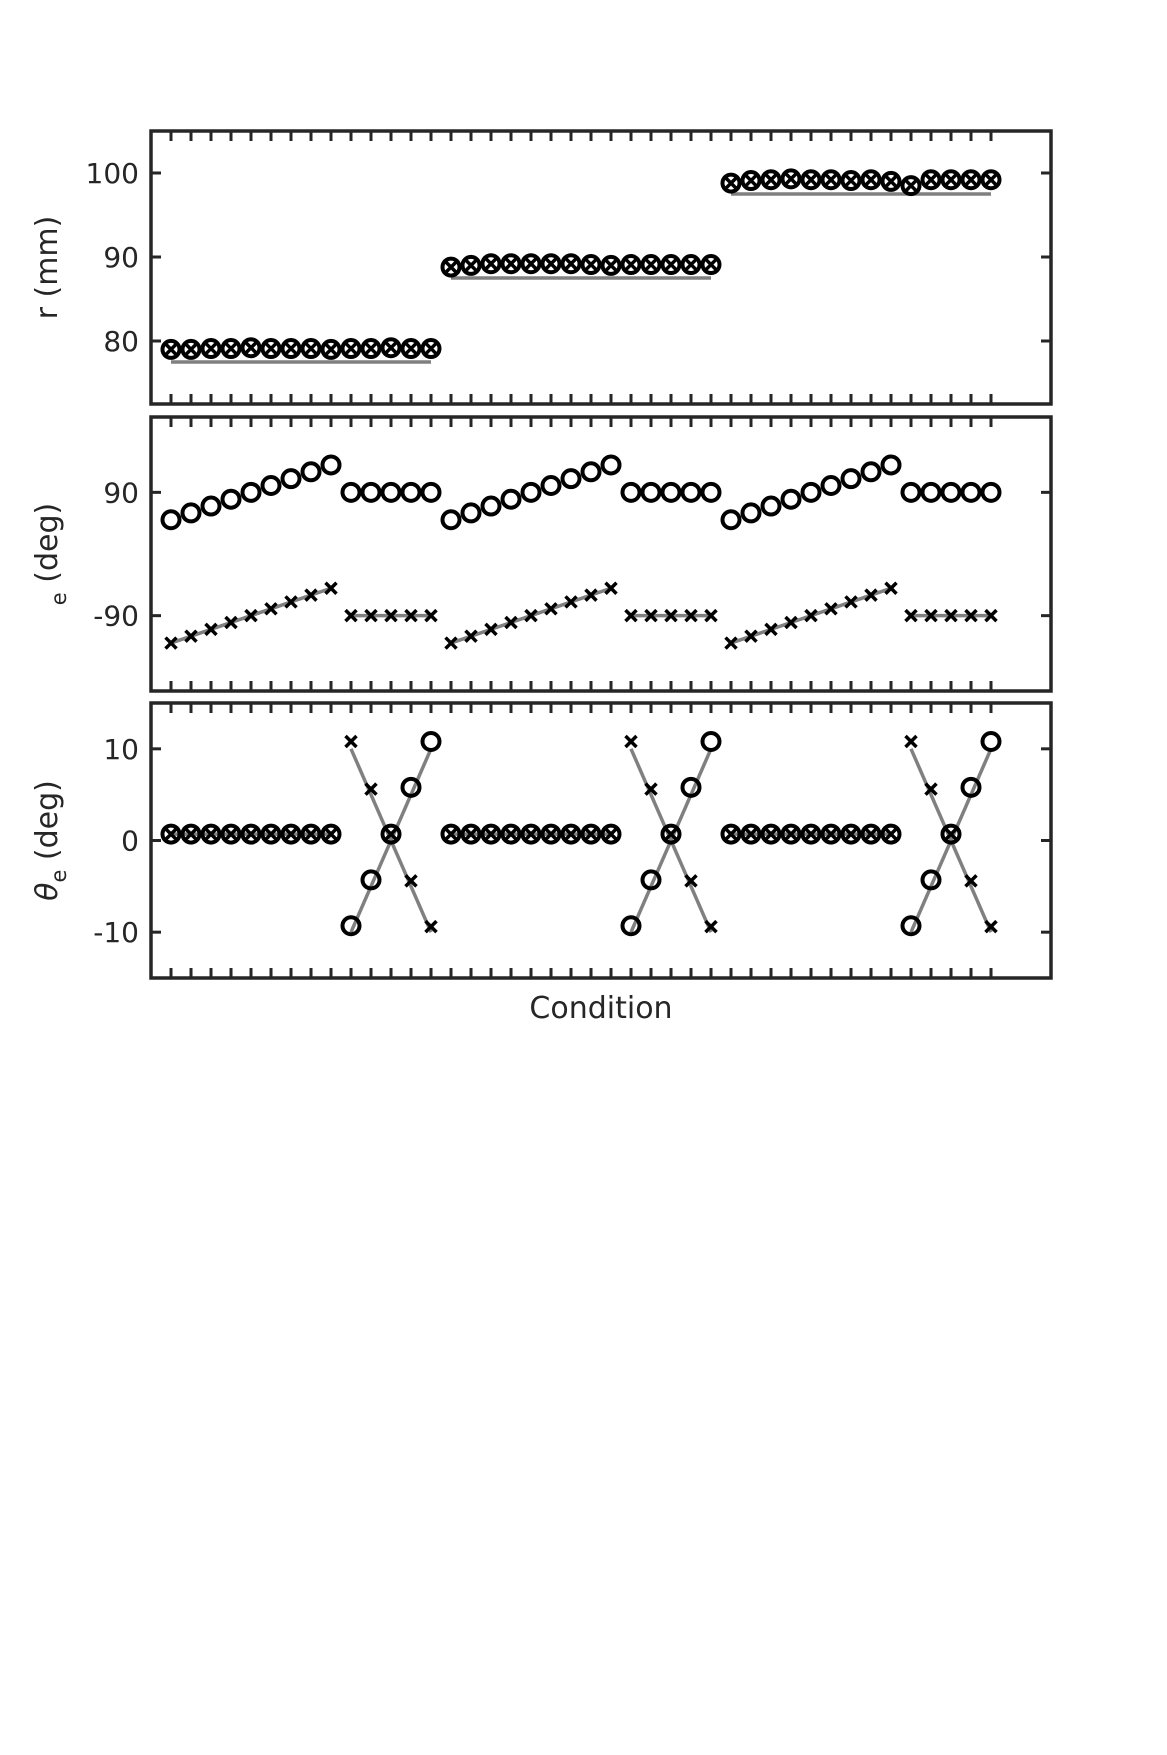  Describe the element at coordinates (121, 492) in the screenshot. I see `y-tick-label: 90` at that location.